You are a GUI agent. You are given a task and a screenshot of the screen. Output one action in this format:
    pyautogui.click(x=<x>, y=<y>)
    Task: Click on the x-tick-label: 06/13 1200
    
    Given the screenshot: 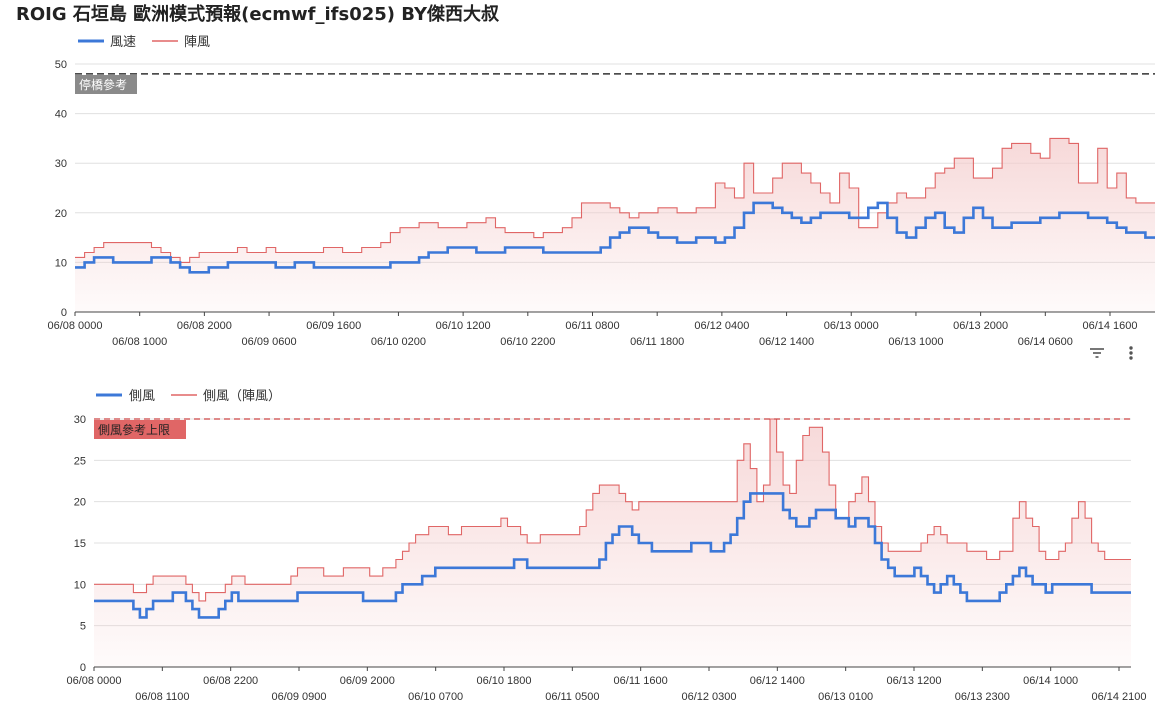 What is the action you would take?
    pyautogui.click(x=913, y=681)
    